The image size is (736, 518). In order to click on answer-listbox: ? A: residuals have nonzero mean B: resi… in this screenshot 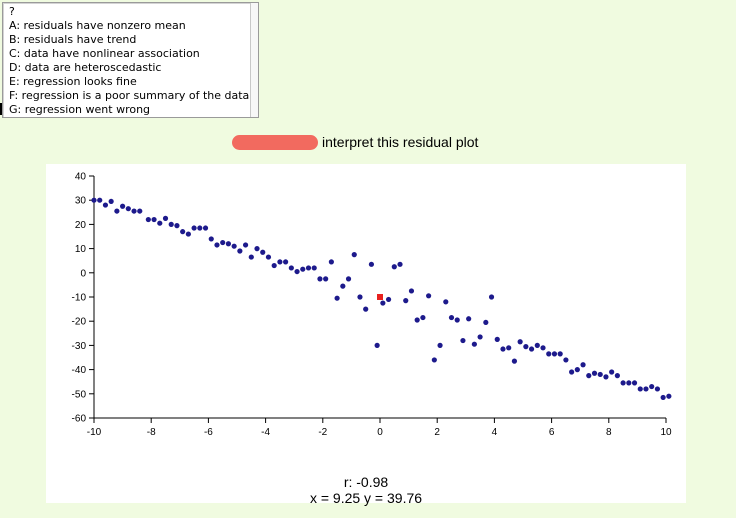, I will do `click(130, 60)`.